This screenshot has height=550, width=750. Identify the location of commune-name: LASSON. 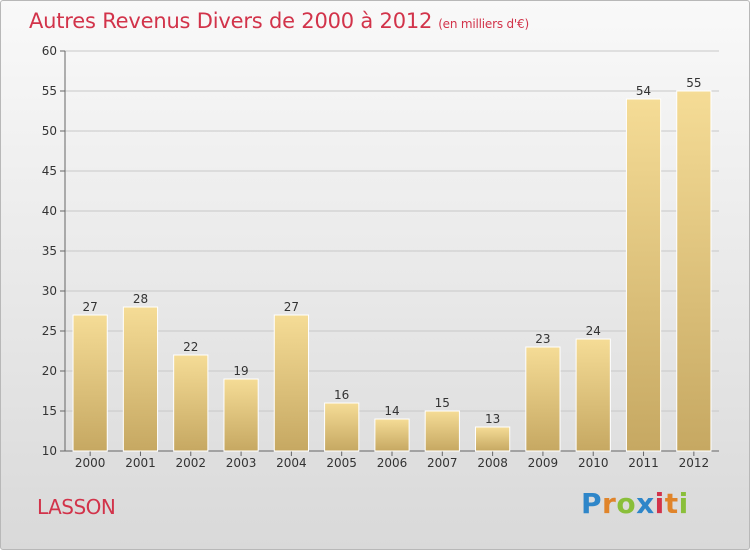
(76, 507).